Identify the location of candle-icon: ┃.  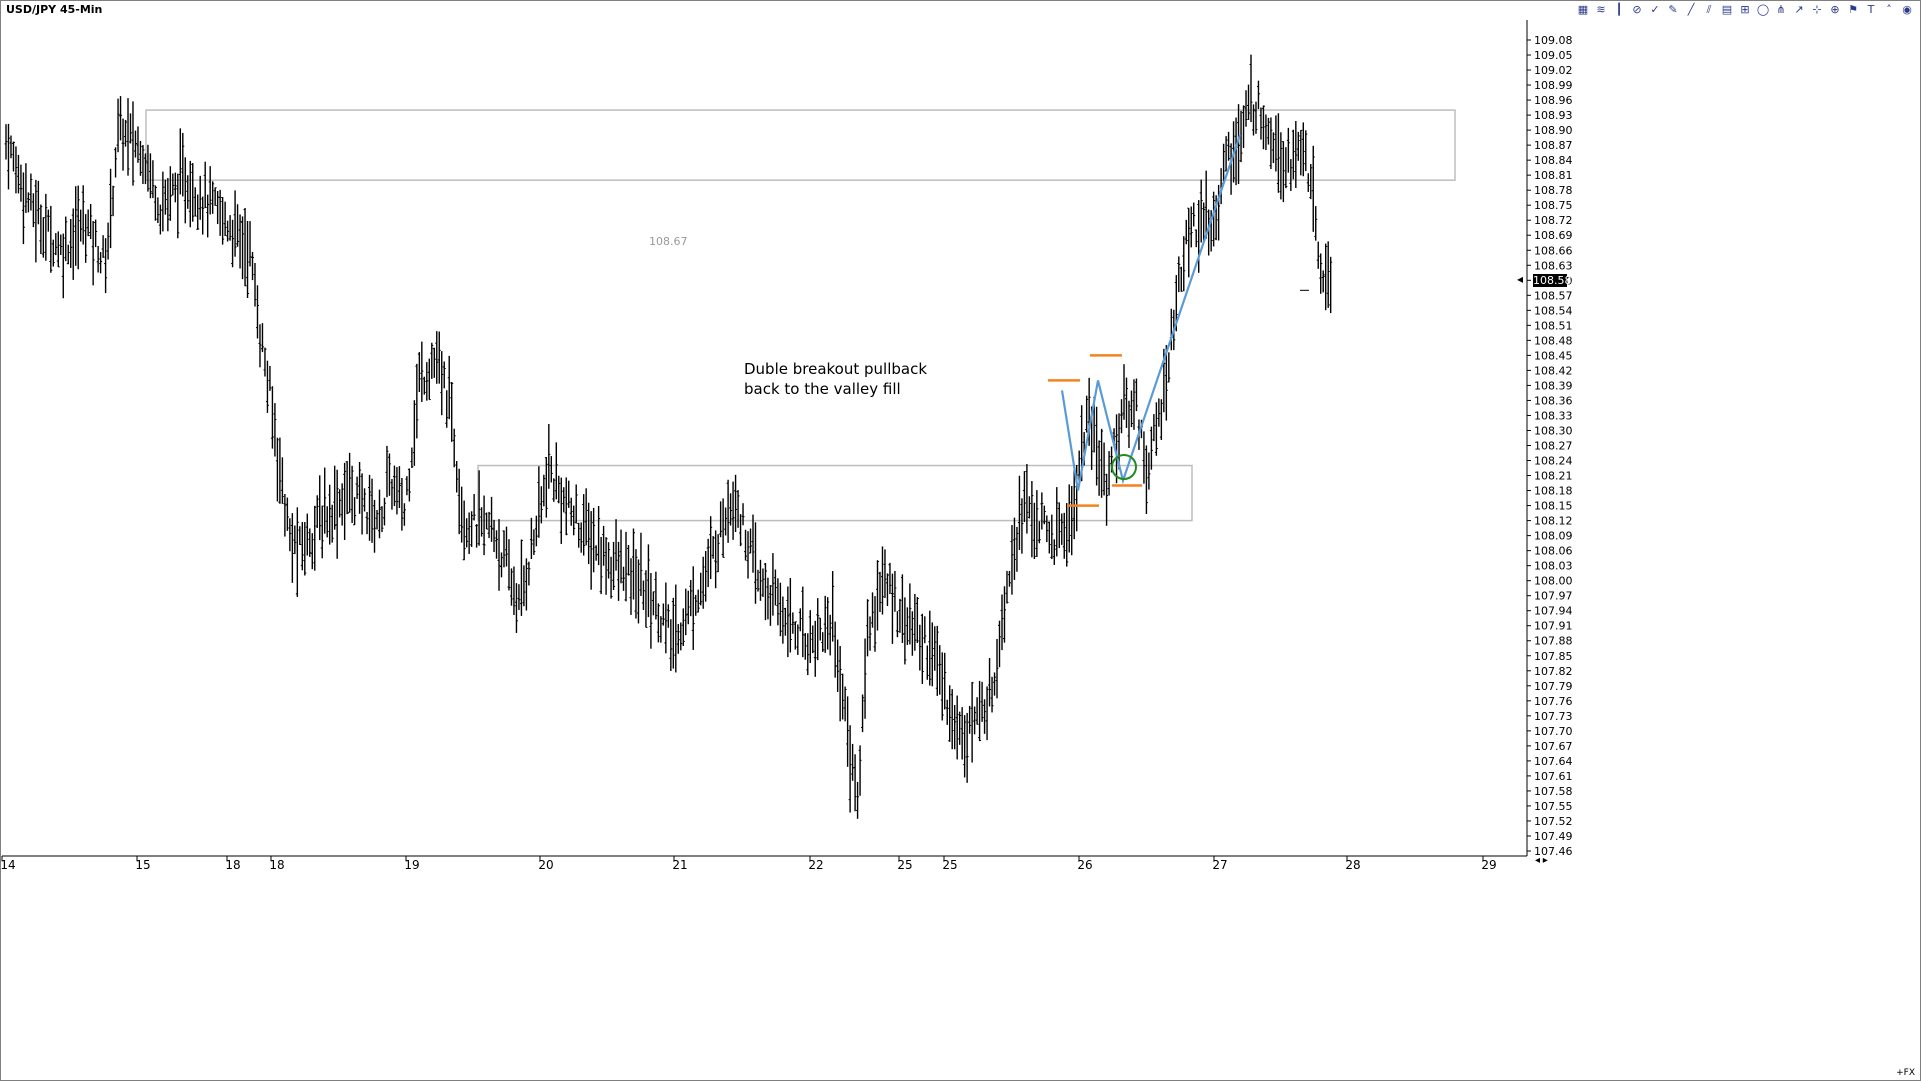
(1619, 9).